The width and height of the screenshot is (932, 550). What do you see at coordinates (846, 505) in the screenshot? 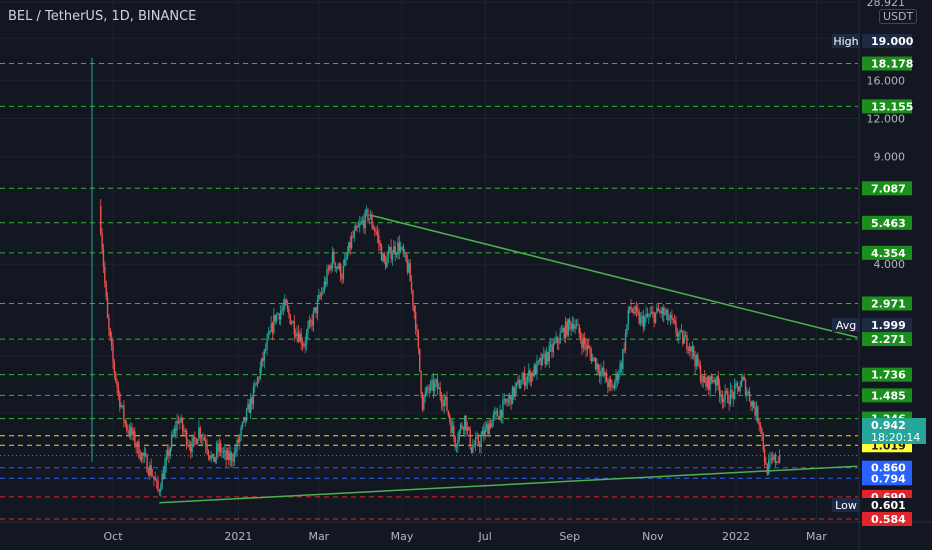
I see `low-tag-label-bg` at bounding box center [846, 505].